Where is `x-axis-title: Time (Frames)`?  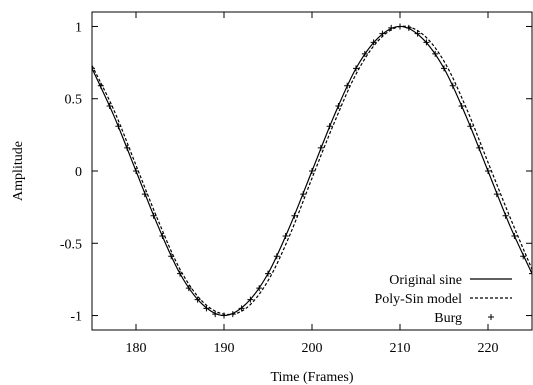
x-axis-title: Time (Frames) is located at coordinates (311, 377).